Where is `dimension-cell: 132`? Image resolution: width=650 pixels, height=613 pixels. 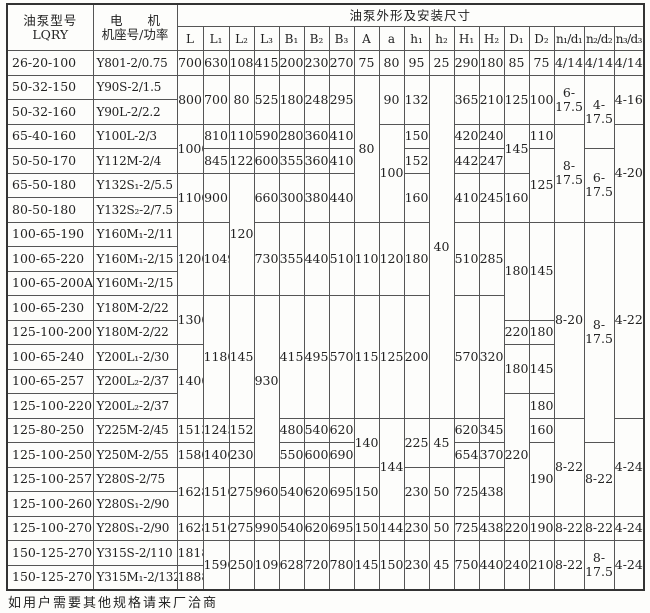
dimension-cell: 132 is located at coordinates (416, 99).